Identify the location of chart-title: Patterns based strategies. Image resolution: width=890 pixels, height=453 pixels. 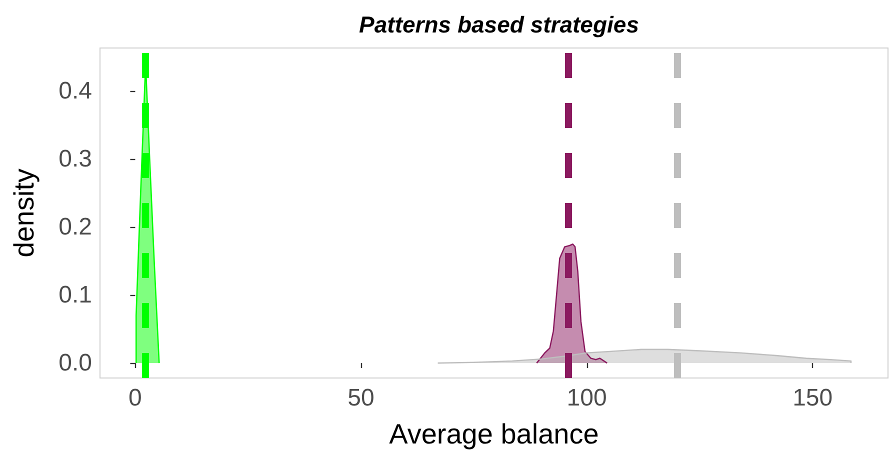
(499, 25).